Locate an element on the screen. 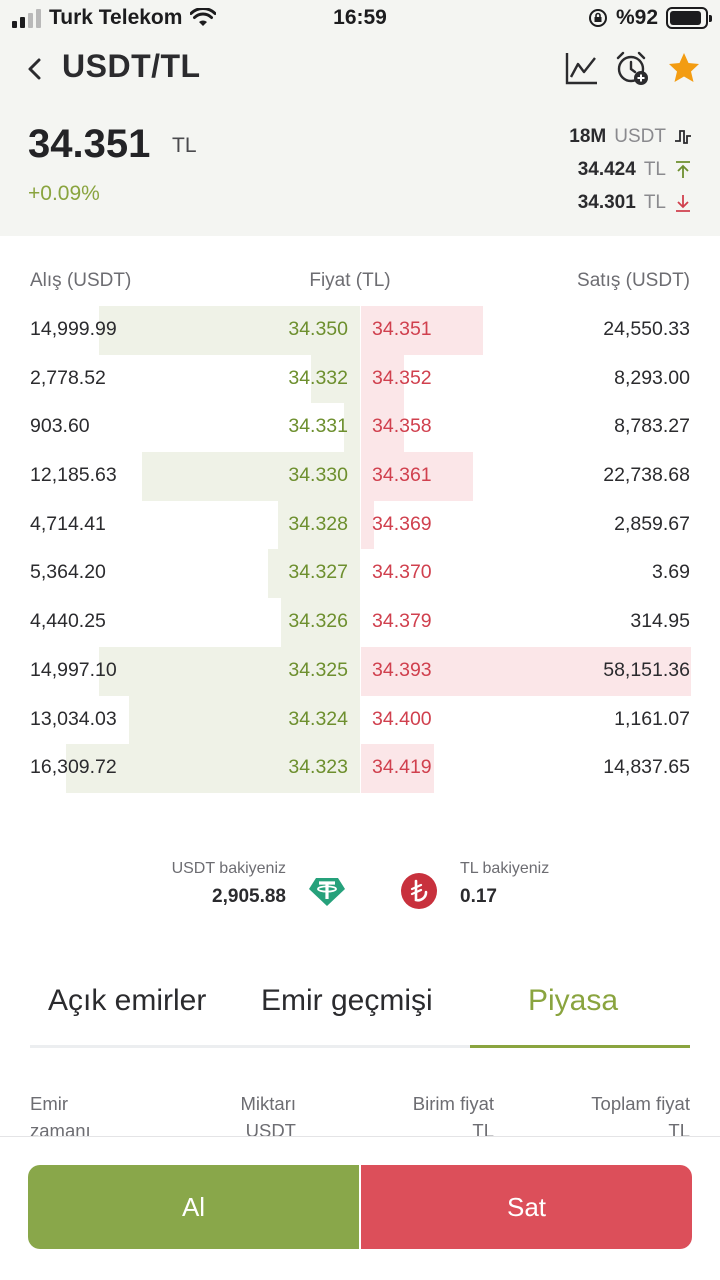 Image resolution: width=720 pixels, height=1280 pixels. orderbook-row: 14,999.99 34.350 34.351 24,550.33 is located at coordinates (360, 330).